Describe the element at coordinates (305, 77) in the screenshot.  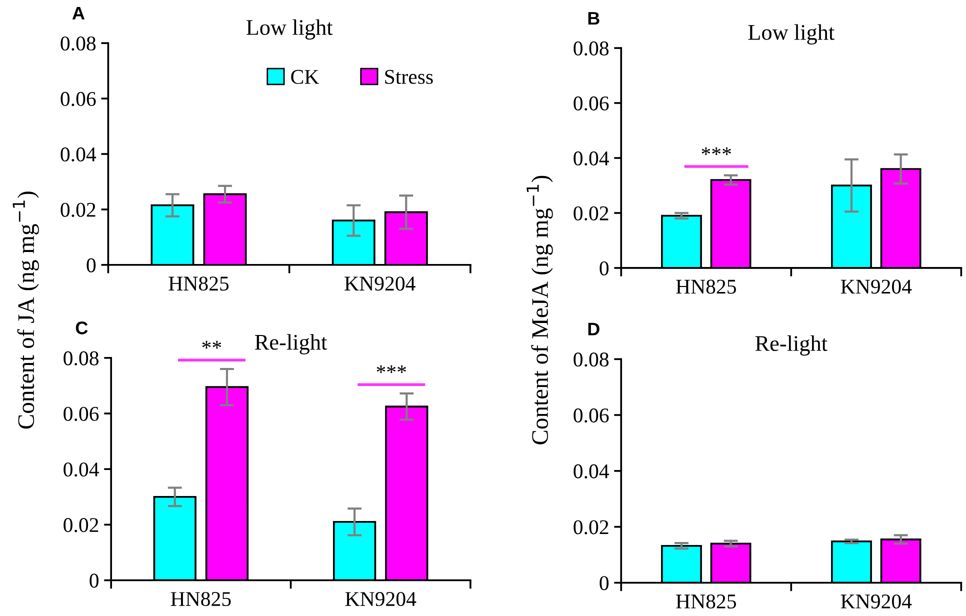
I see `legend-label: CK` at that location.